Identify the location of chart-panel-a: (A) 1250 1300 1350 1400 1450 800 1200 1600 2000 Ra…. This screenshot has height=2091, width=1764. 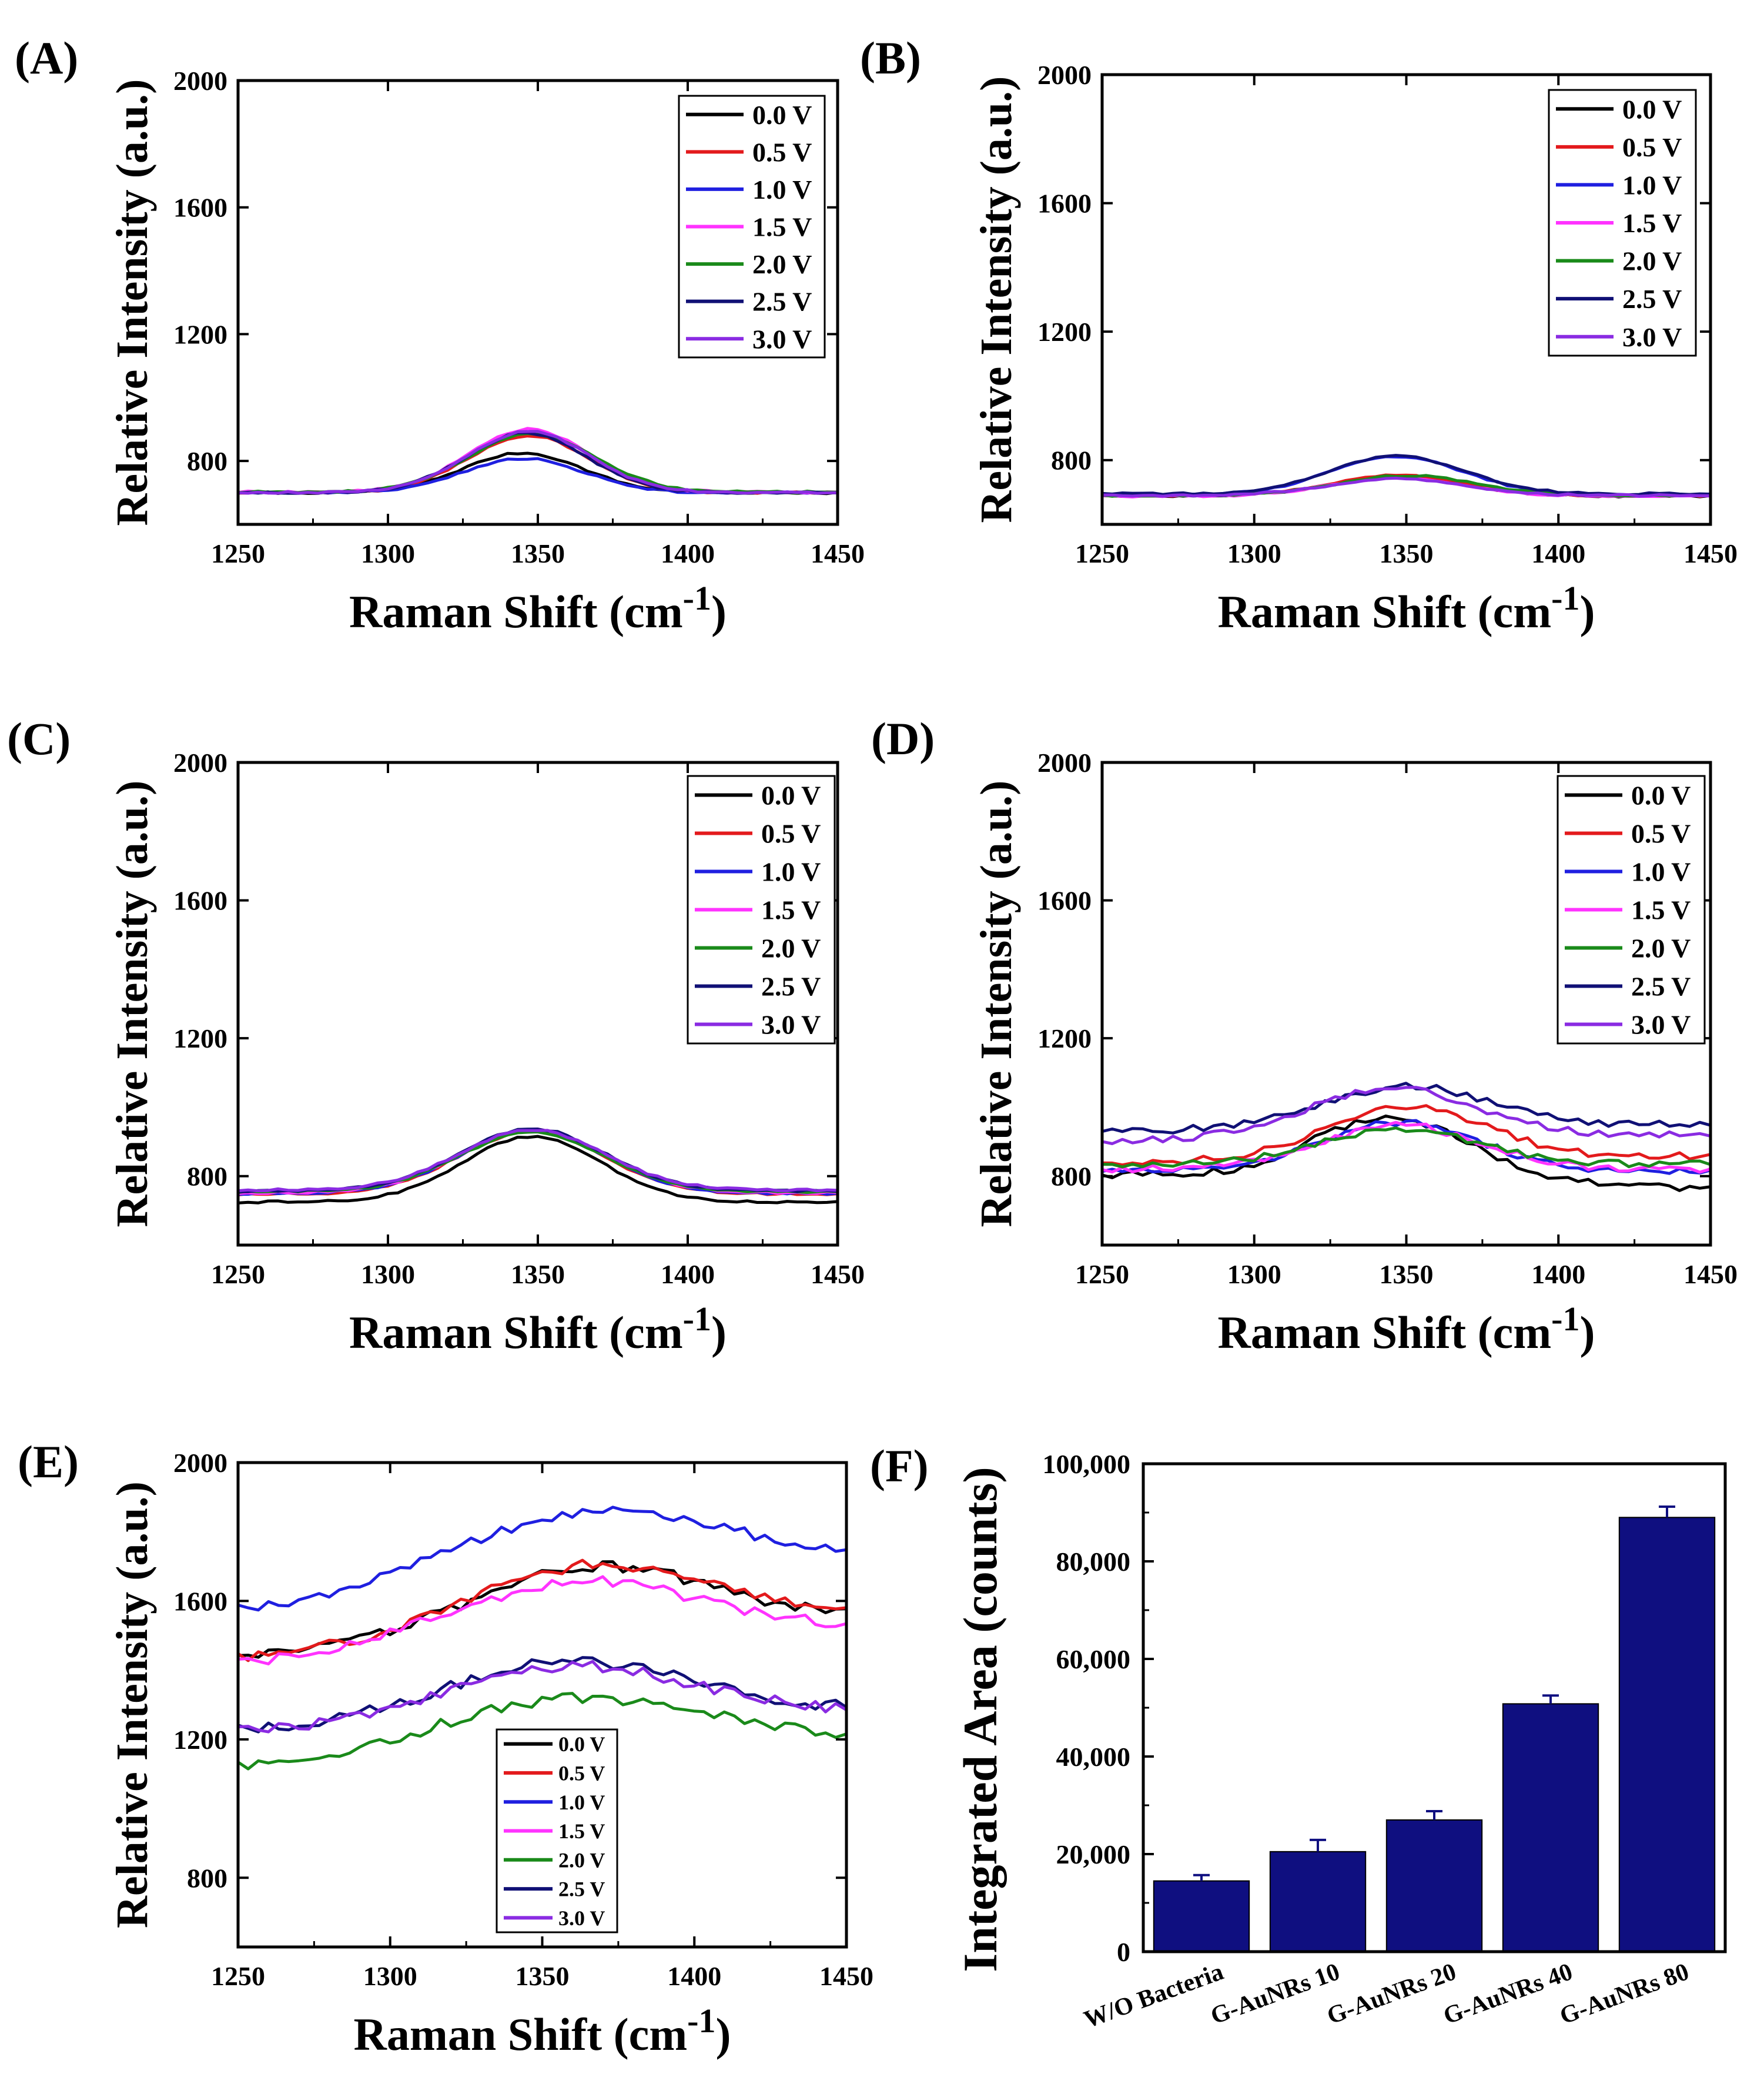
(440, 334).